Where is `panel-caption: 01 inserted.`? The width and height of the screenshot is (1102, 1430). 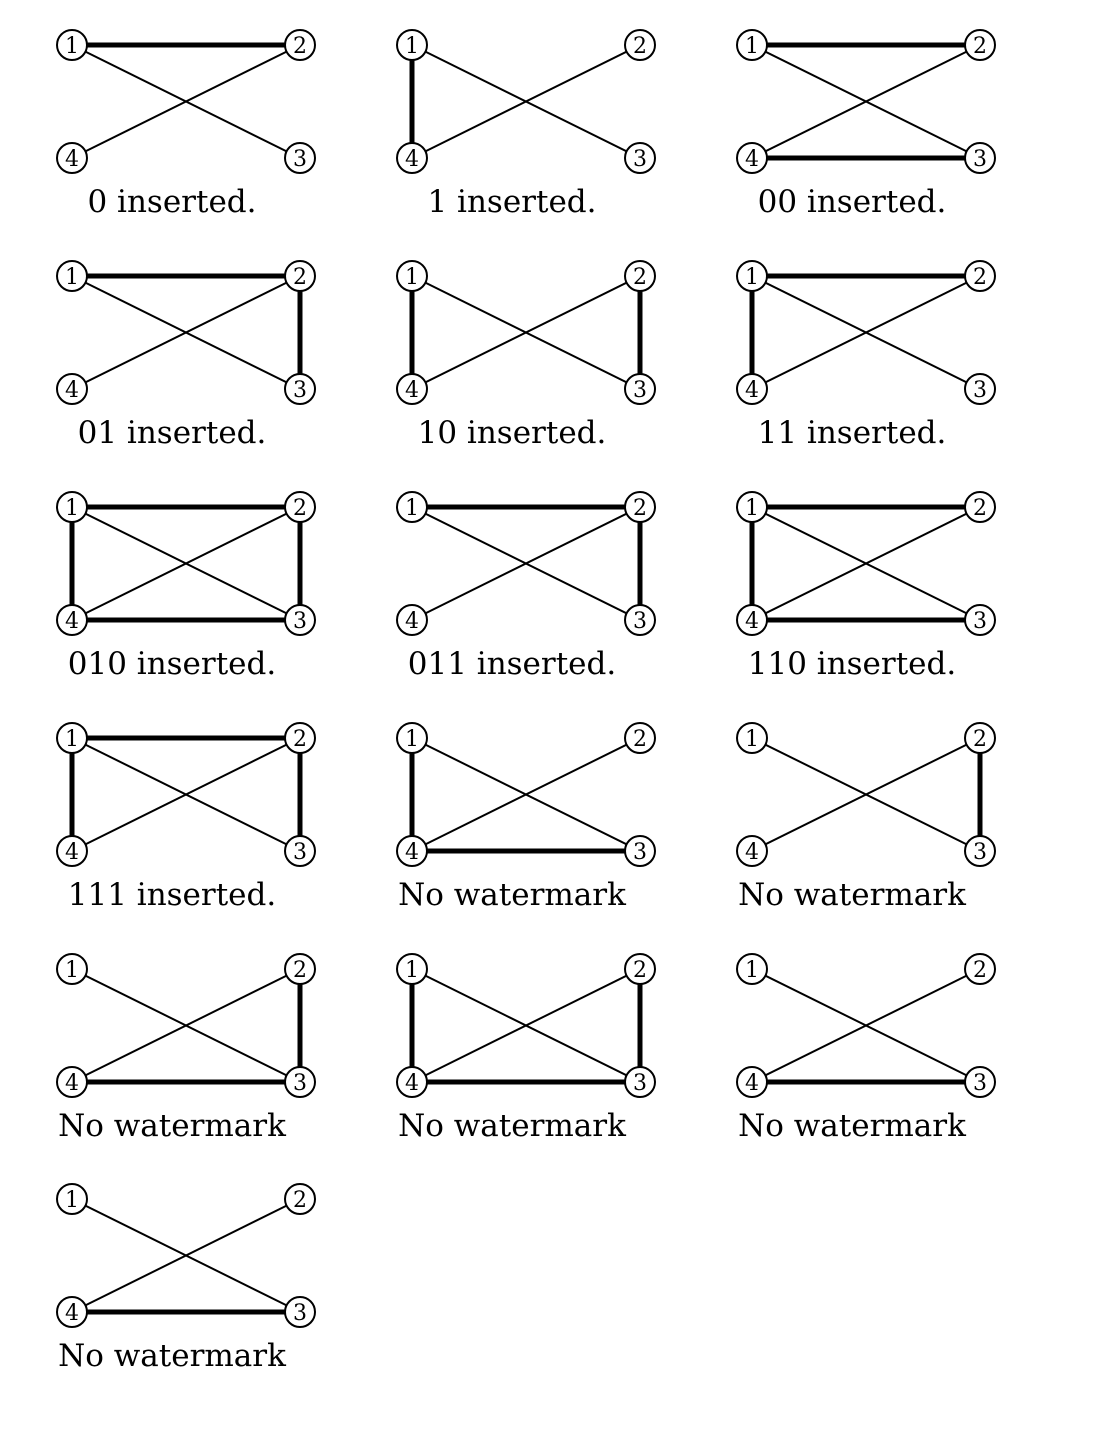
panel-caption: 01 inserted. is located at coordinates (172, 433).